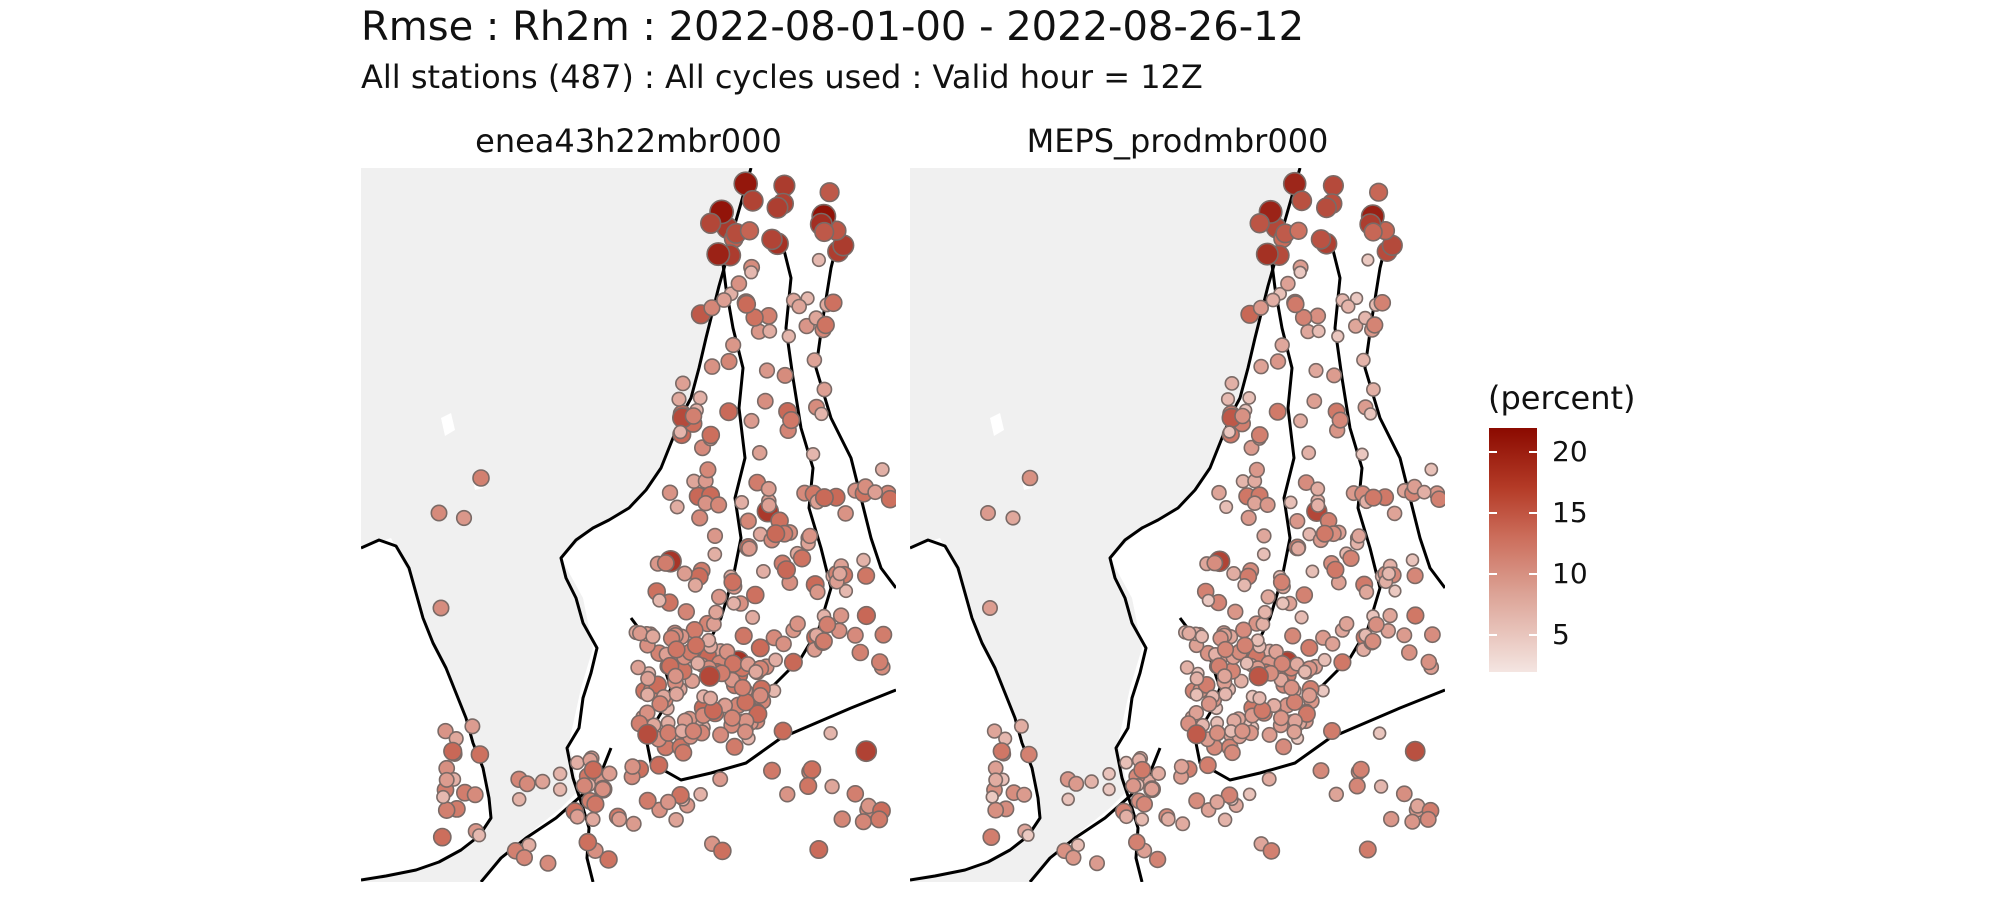  What do you see at coordinates (997, 424) in the screenshot?
I see `land-area` at bounding box center [997, 424].